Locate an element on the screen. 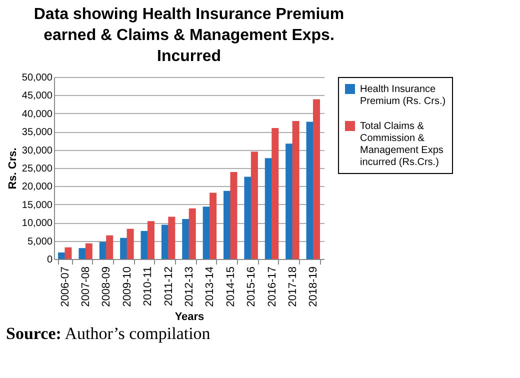  y-tick-label: 40,000 is located at coordinates (37, 114).